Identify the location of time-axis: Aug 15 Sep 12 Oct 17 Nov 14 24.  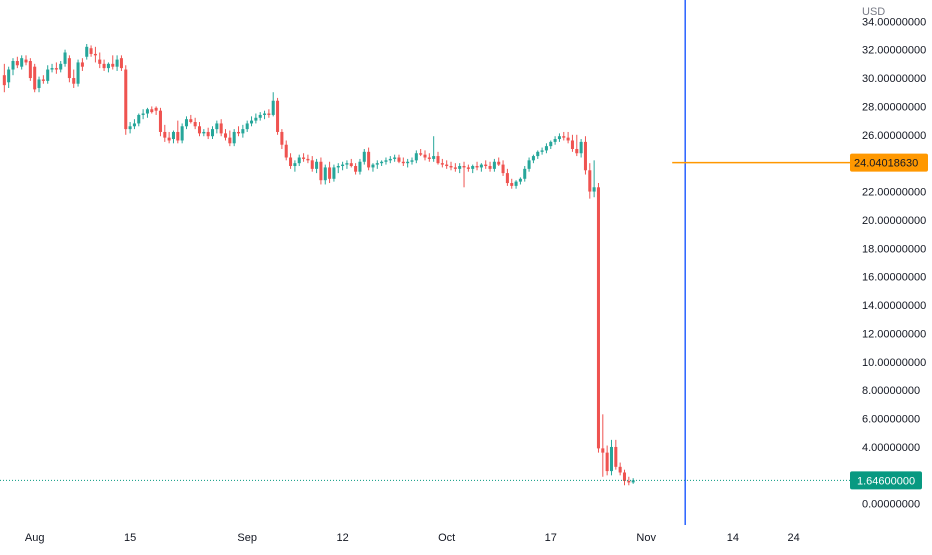
(412, 538).